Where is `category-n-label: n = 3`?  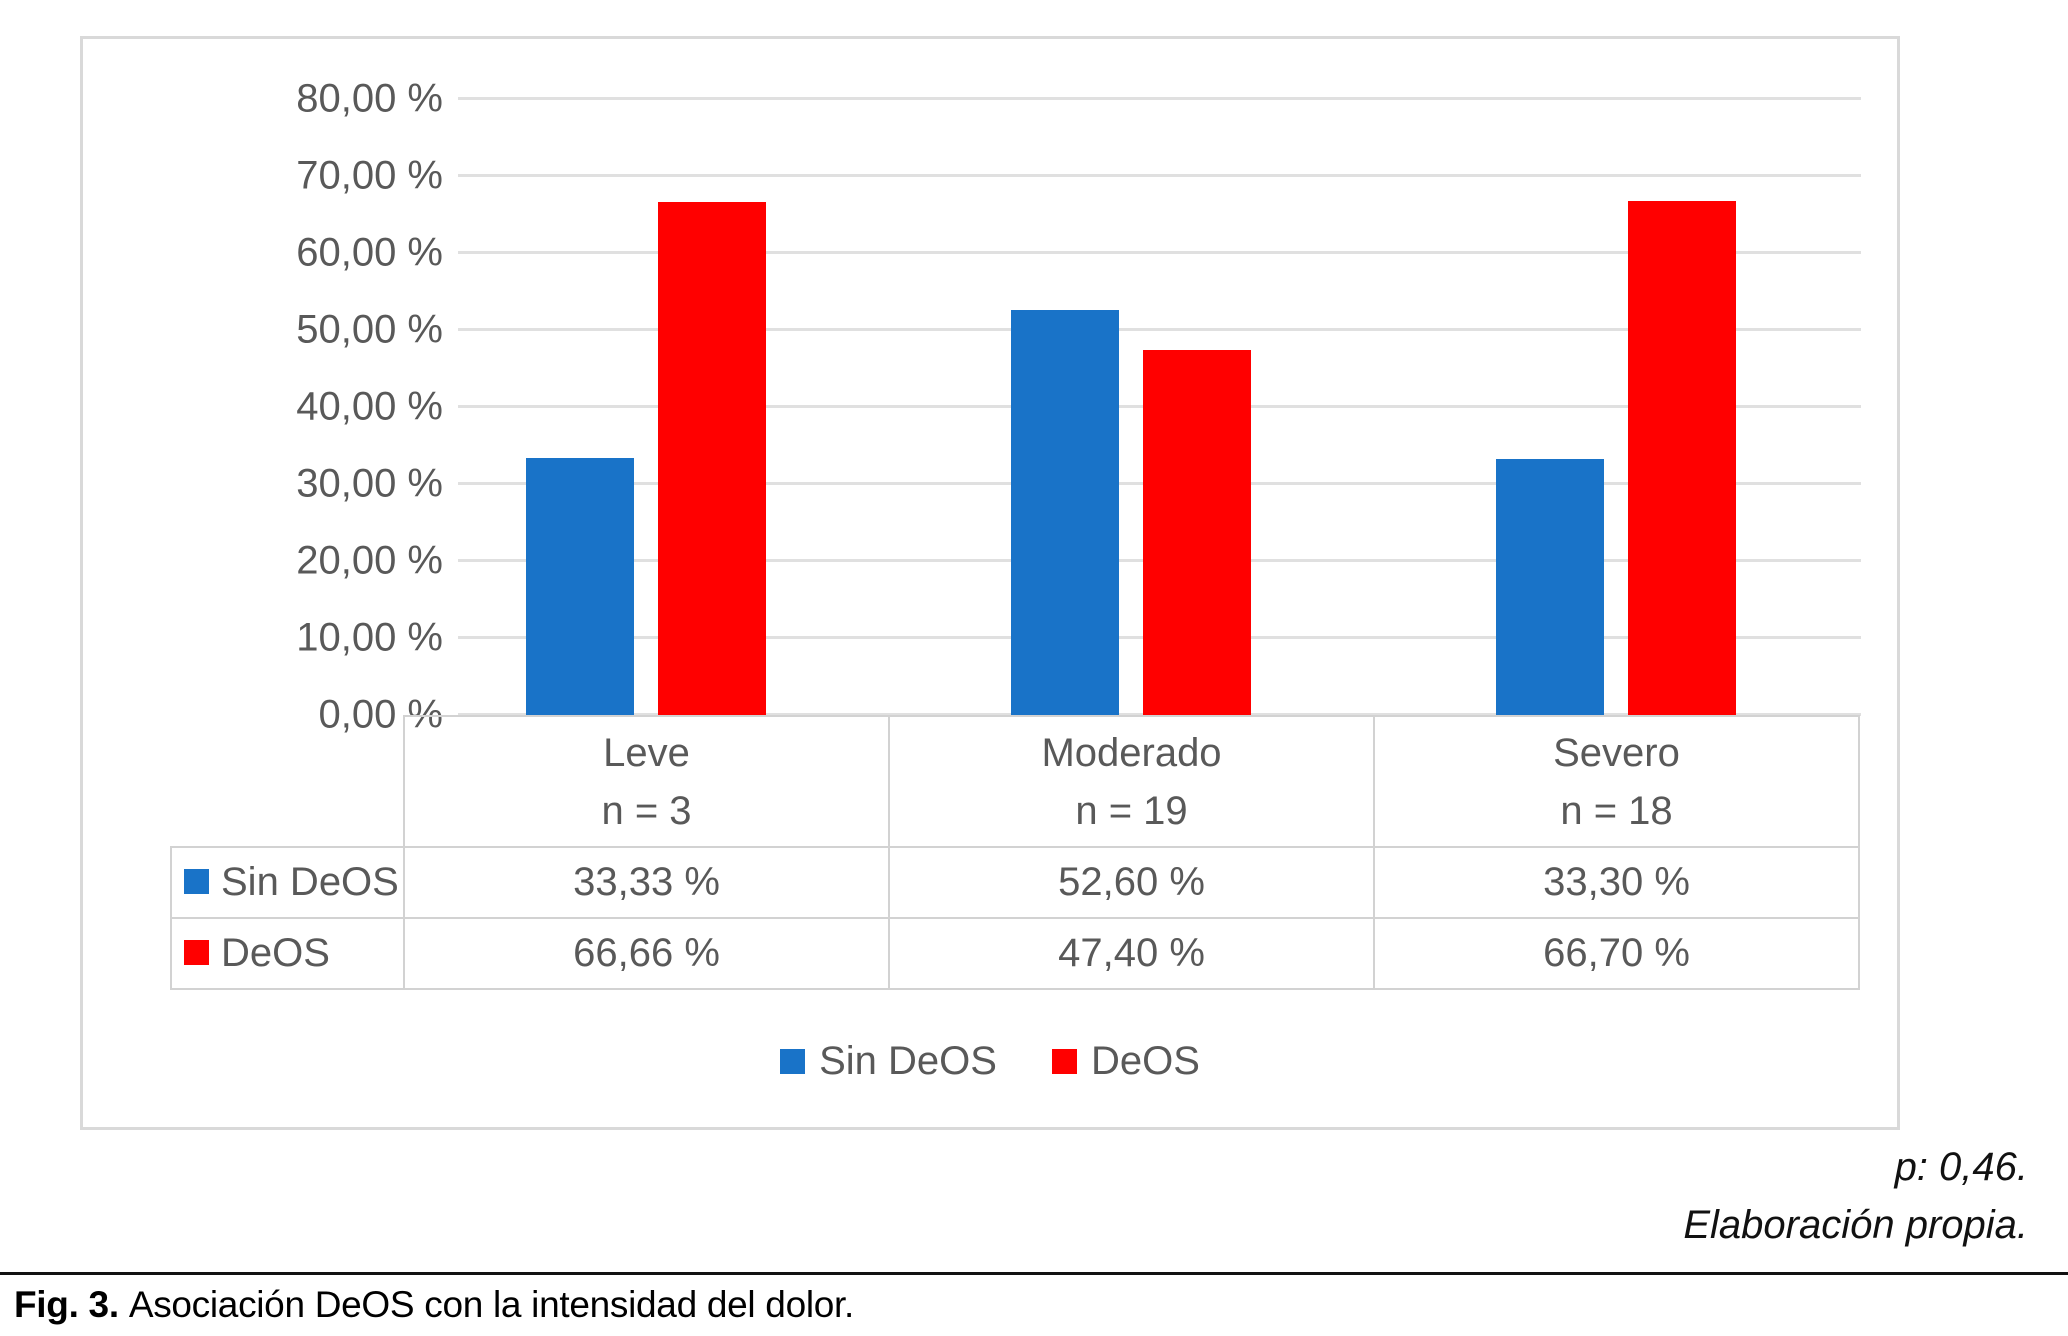
category-n-label: n = 3 is located at coordinates (646, 810).